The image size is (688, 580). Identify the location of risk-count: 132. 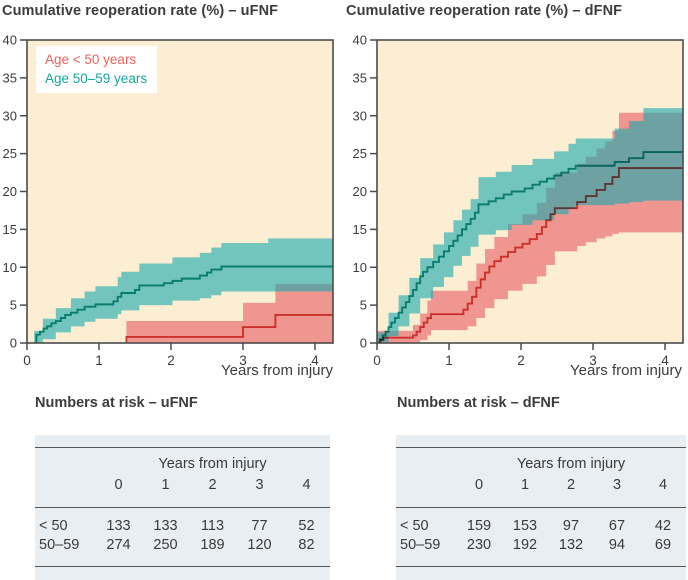
(571, 545).